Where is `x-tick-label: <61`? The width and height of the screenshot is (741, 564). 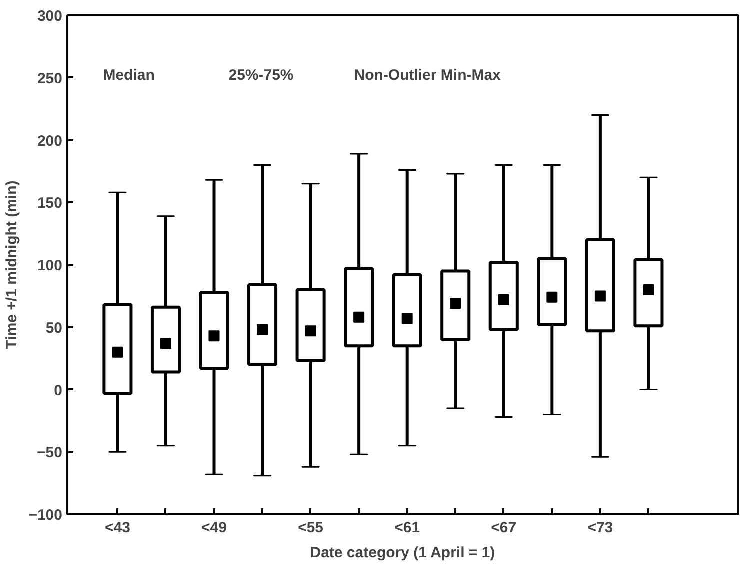
x-tick-label: <61 is located at coordinates (407, 528).